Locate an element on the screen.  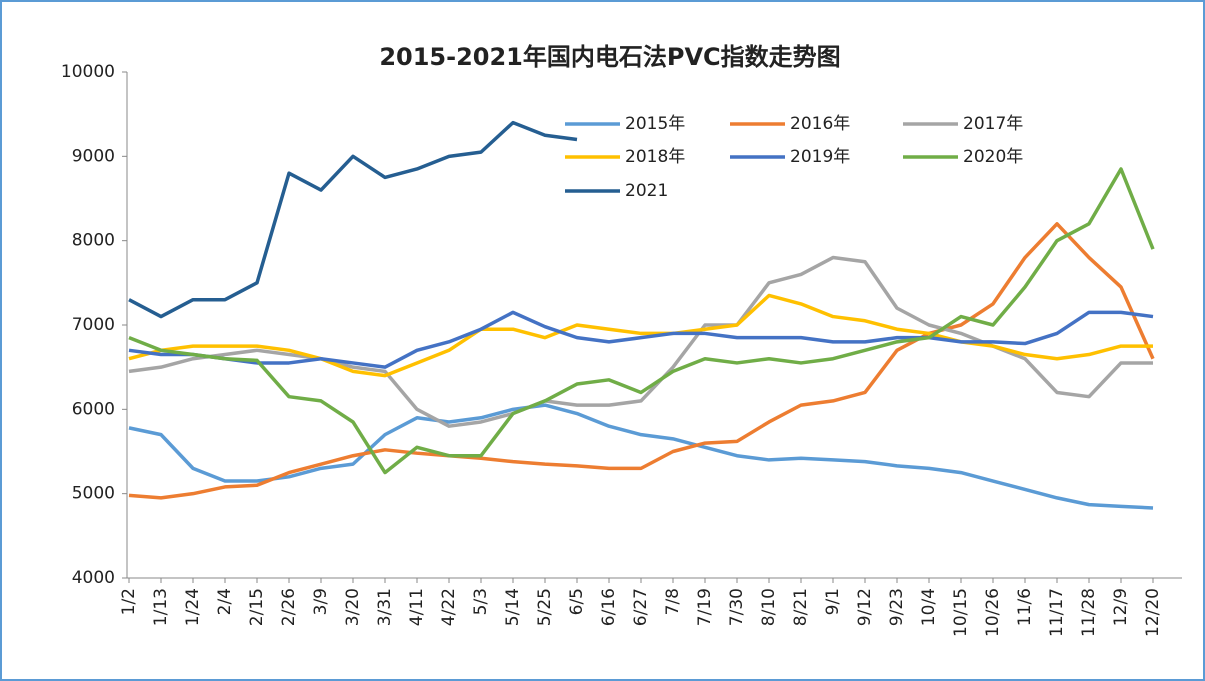
x-tick-label: 7/8 is located at coordinates (673, 601).